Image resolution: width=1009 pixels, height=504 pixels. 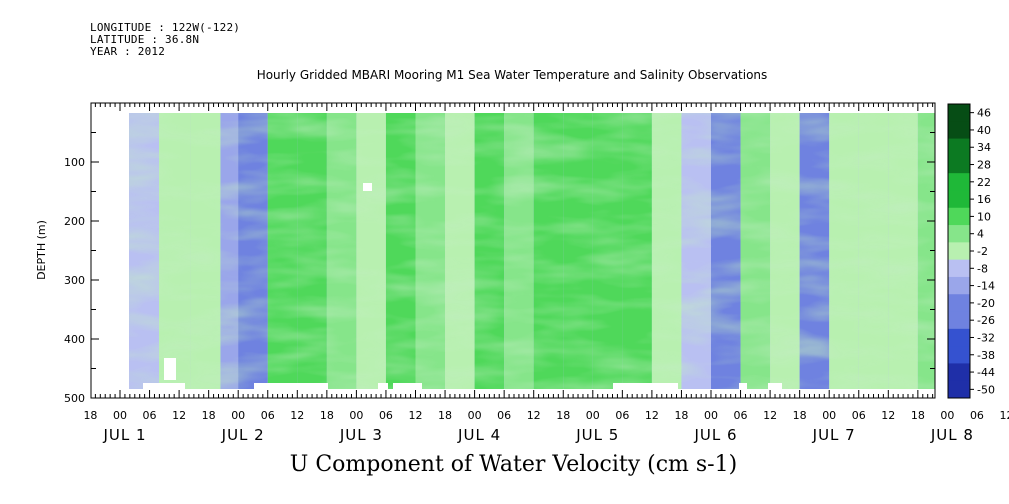 What do you see at coordinates (952, 435) in the screenshot?
I see `x-day-label: JUL 8` at bounding box center [952, 435].